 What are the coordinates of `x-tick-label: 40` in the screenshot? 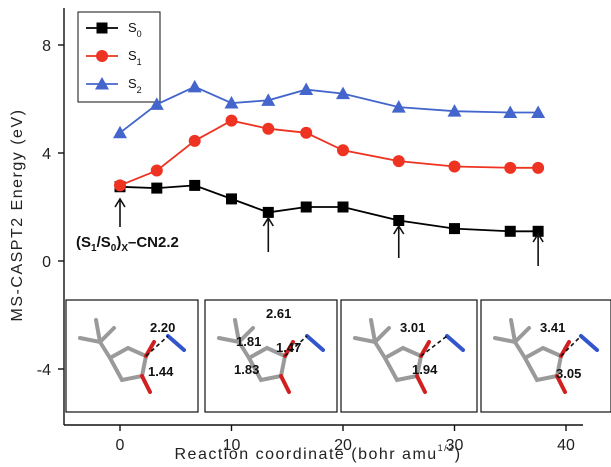 It's located at (566, 445).